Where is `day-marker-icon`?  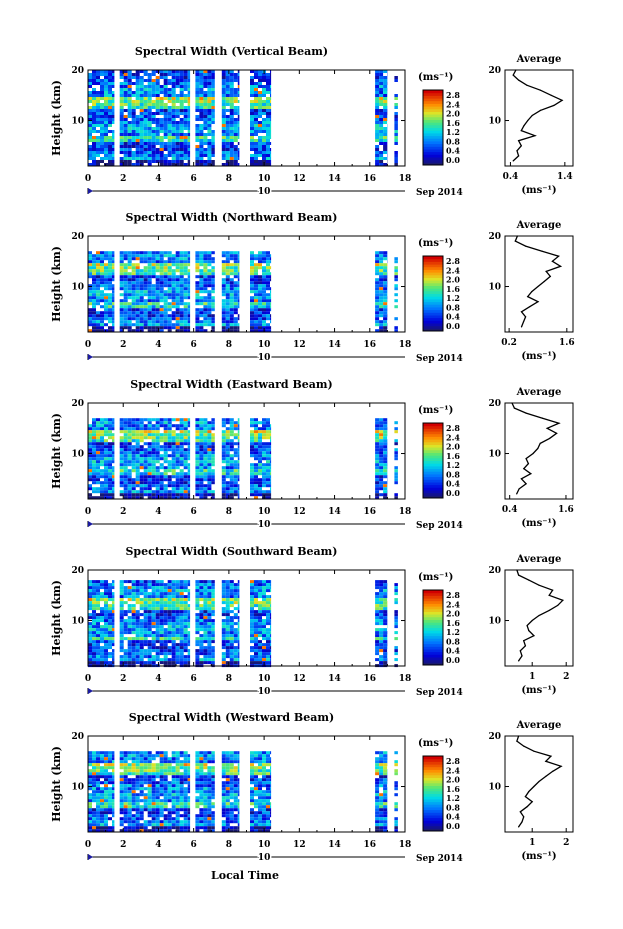 day-marker-icon is located at coordinates (90, 357).